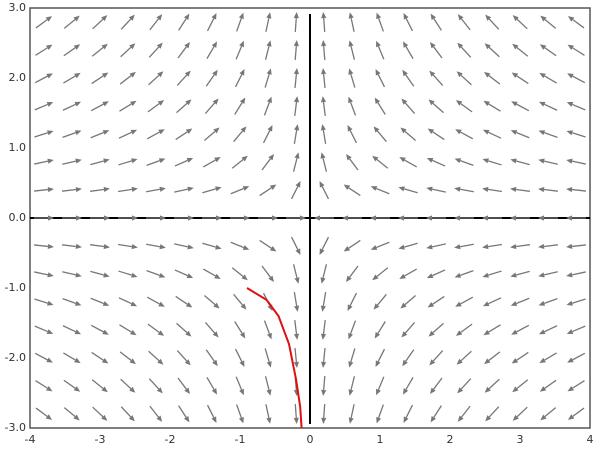 Image resolution: width=600 pixels, height=450 pixels. I want to click on x-tick-label: -4, so click(30, 439).